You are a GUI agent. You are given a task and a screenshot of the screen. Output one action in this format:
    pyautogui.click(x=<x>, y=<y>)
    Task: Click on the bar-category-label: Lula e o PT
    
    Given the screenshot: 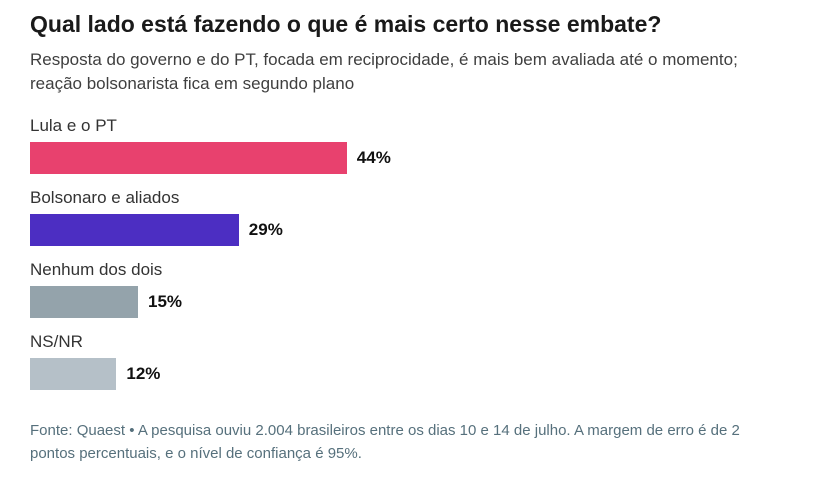 What is the action you would take?
    pyautogui.click(x=73, y=126)
    